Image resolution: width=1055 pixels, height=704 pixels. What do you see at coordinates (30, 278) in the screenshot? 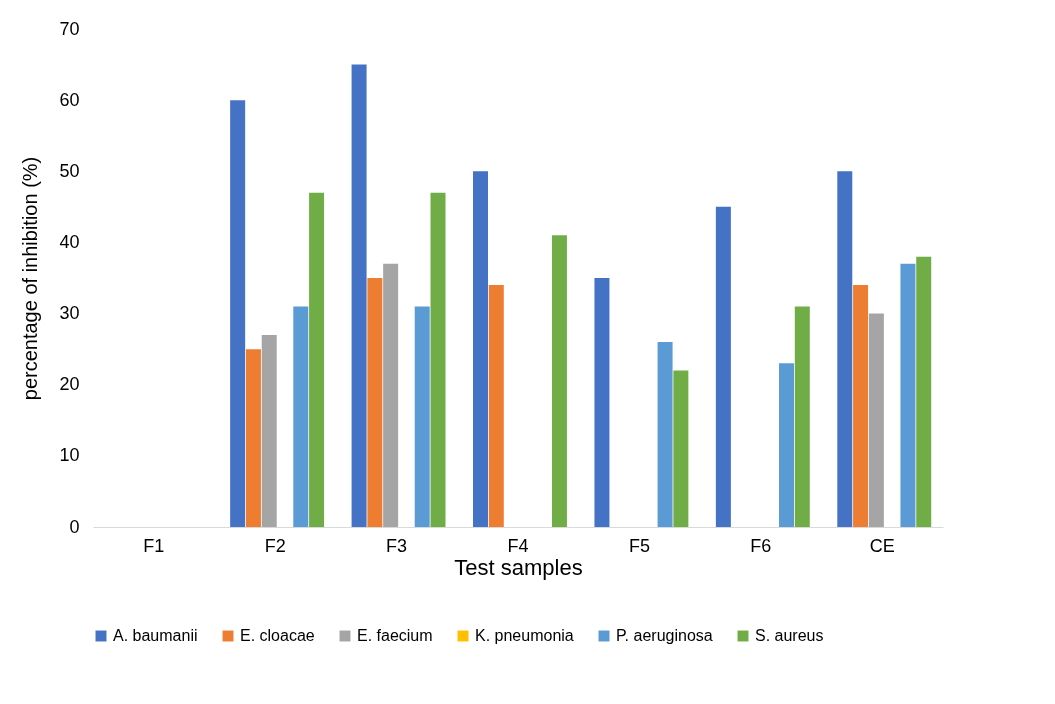
I see `y-axis-title: percentage of inhibition (%)` at bounding box center [30, 278].